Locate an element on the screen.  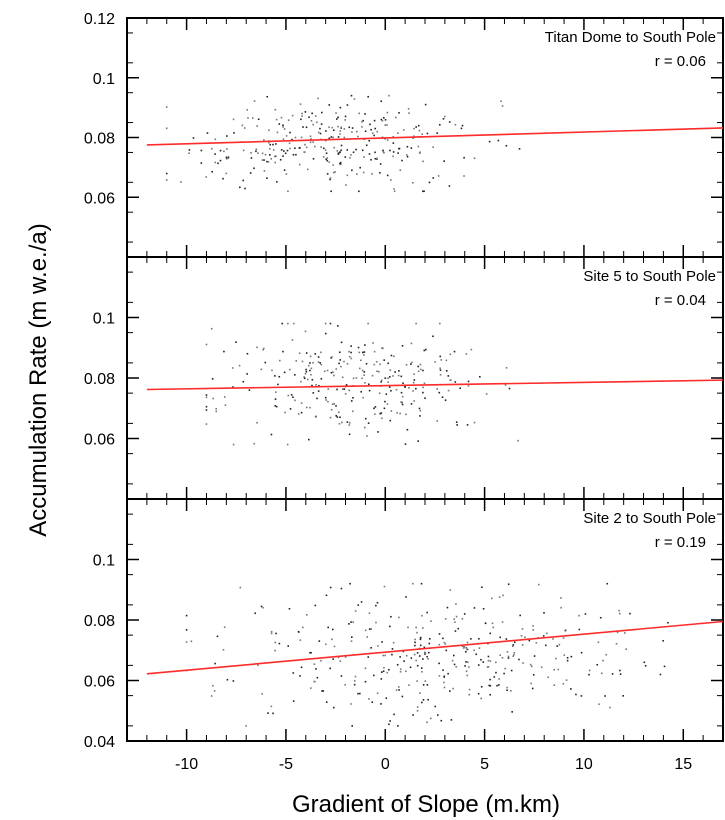
y-tick-label: 0.1 is located at coordinates (104, 561).